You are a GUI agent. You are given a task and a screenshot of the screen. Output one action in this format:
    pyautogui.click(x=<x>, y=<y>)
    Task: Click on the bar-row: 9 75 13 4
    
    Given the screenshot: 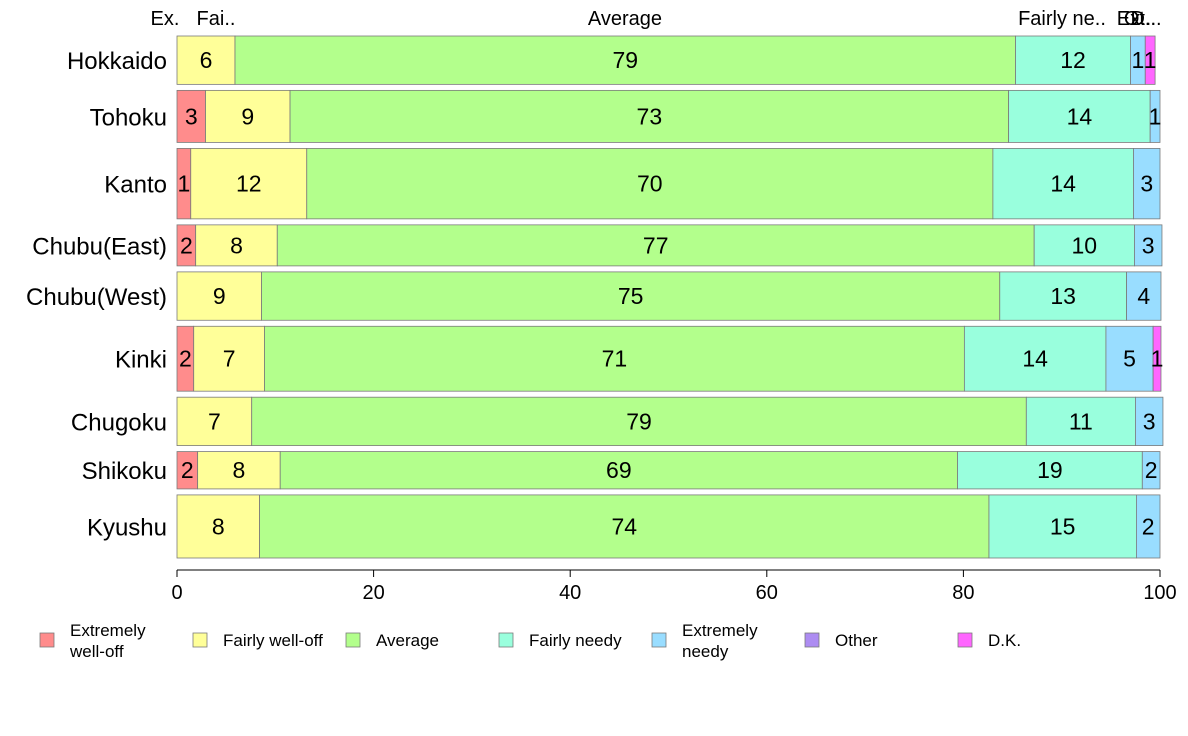 What is the action you would take?
    pyautogui.click(x=669, y=296)
    